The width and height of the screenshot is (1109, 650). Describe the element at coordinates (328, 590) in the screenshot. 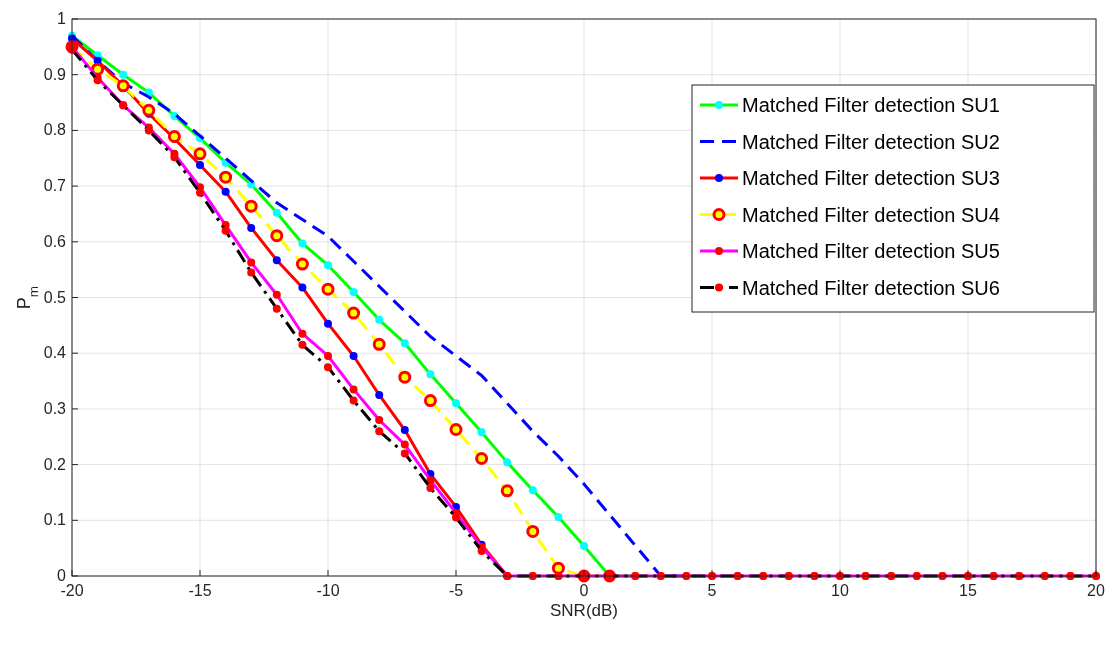

I see `x-tick-label: -10` at that location.